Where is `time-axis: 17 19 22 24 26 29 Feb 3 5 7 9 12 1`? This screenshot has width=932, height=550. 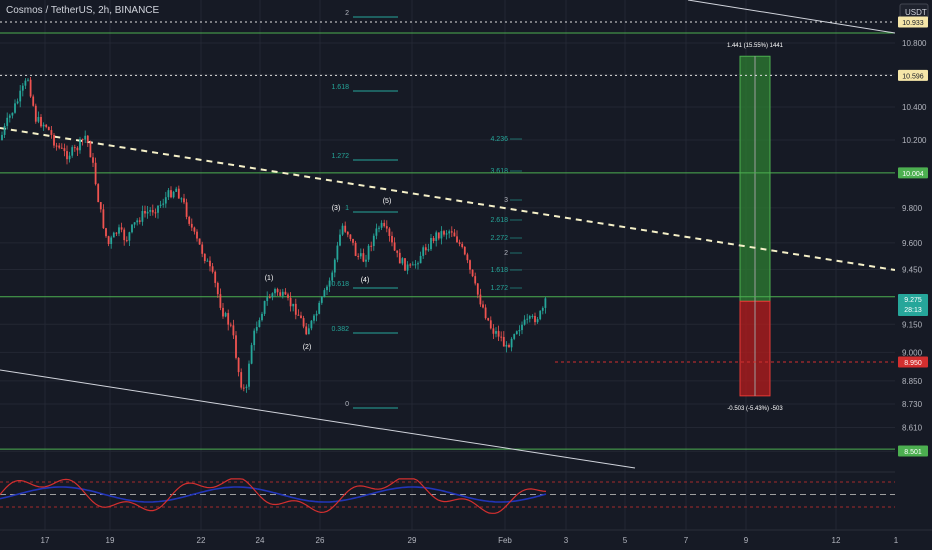 time-axis: 17 19 22 24 26 29 Feb 3 5 7 9 12 1 is located at coordinates (466, 537).